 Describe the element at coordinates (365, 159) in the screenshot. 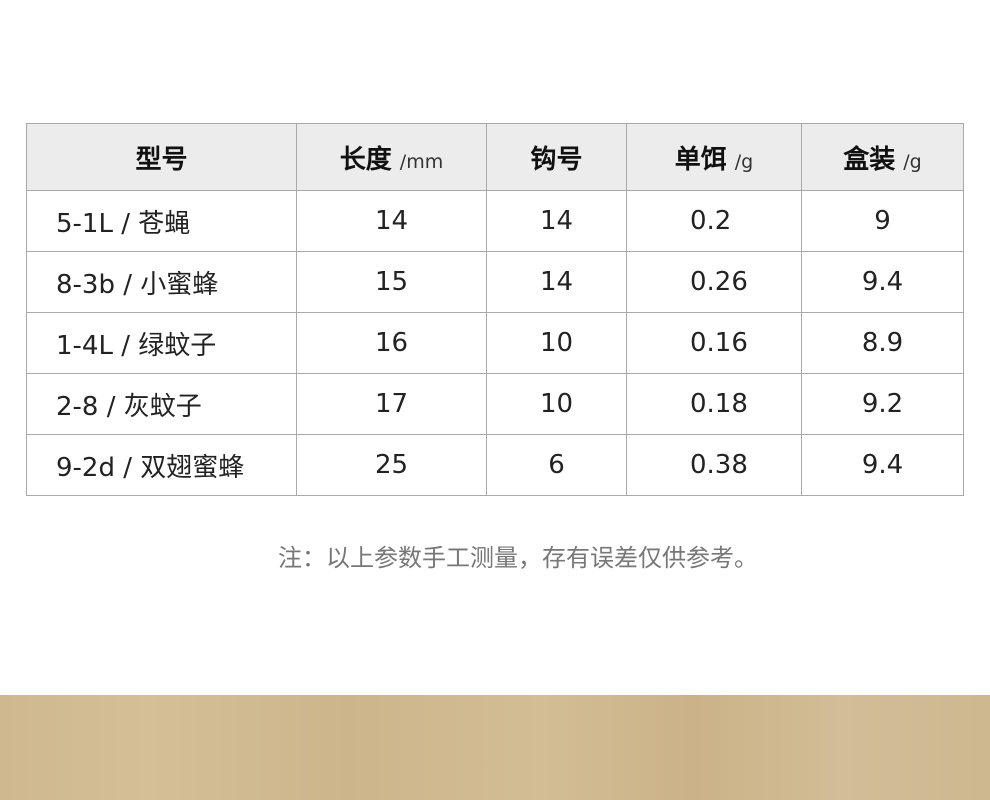

I see `header-label: 长度` at that location.